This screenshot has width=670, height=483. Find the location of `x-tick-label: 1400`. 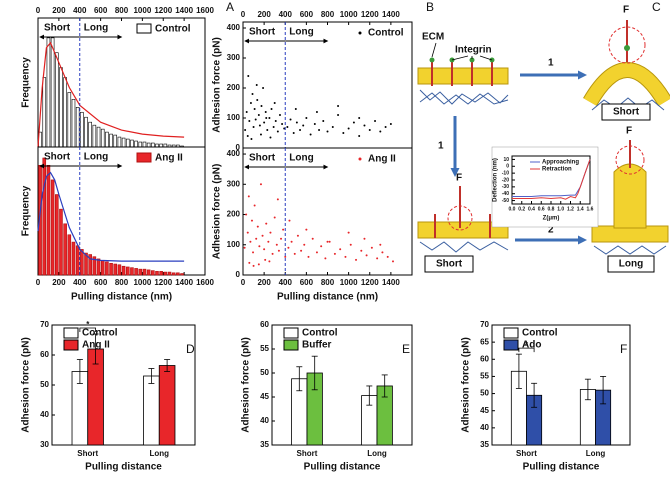

x-tick-label: 1400 is located at coordinates (391, 282).